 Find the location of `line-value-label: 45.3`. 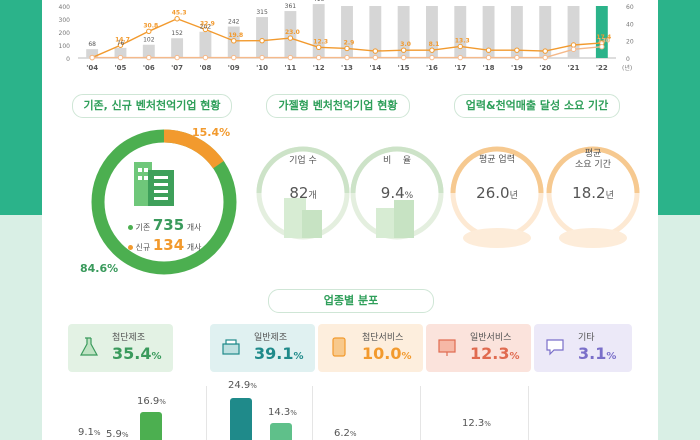

line-value-label: 45.3 is located at coordinates (179, 13).